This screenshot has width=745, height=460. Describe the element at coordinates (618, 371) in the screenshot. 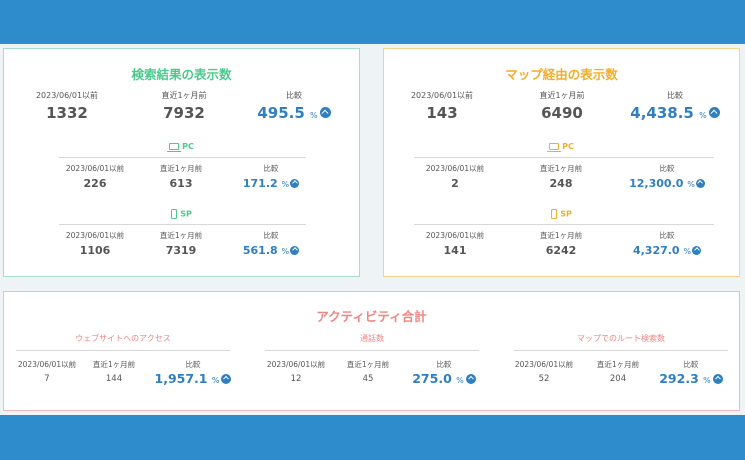

I see `routes-recent-metric: 直近1ヶ月前 204` at that location.